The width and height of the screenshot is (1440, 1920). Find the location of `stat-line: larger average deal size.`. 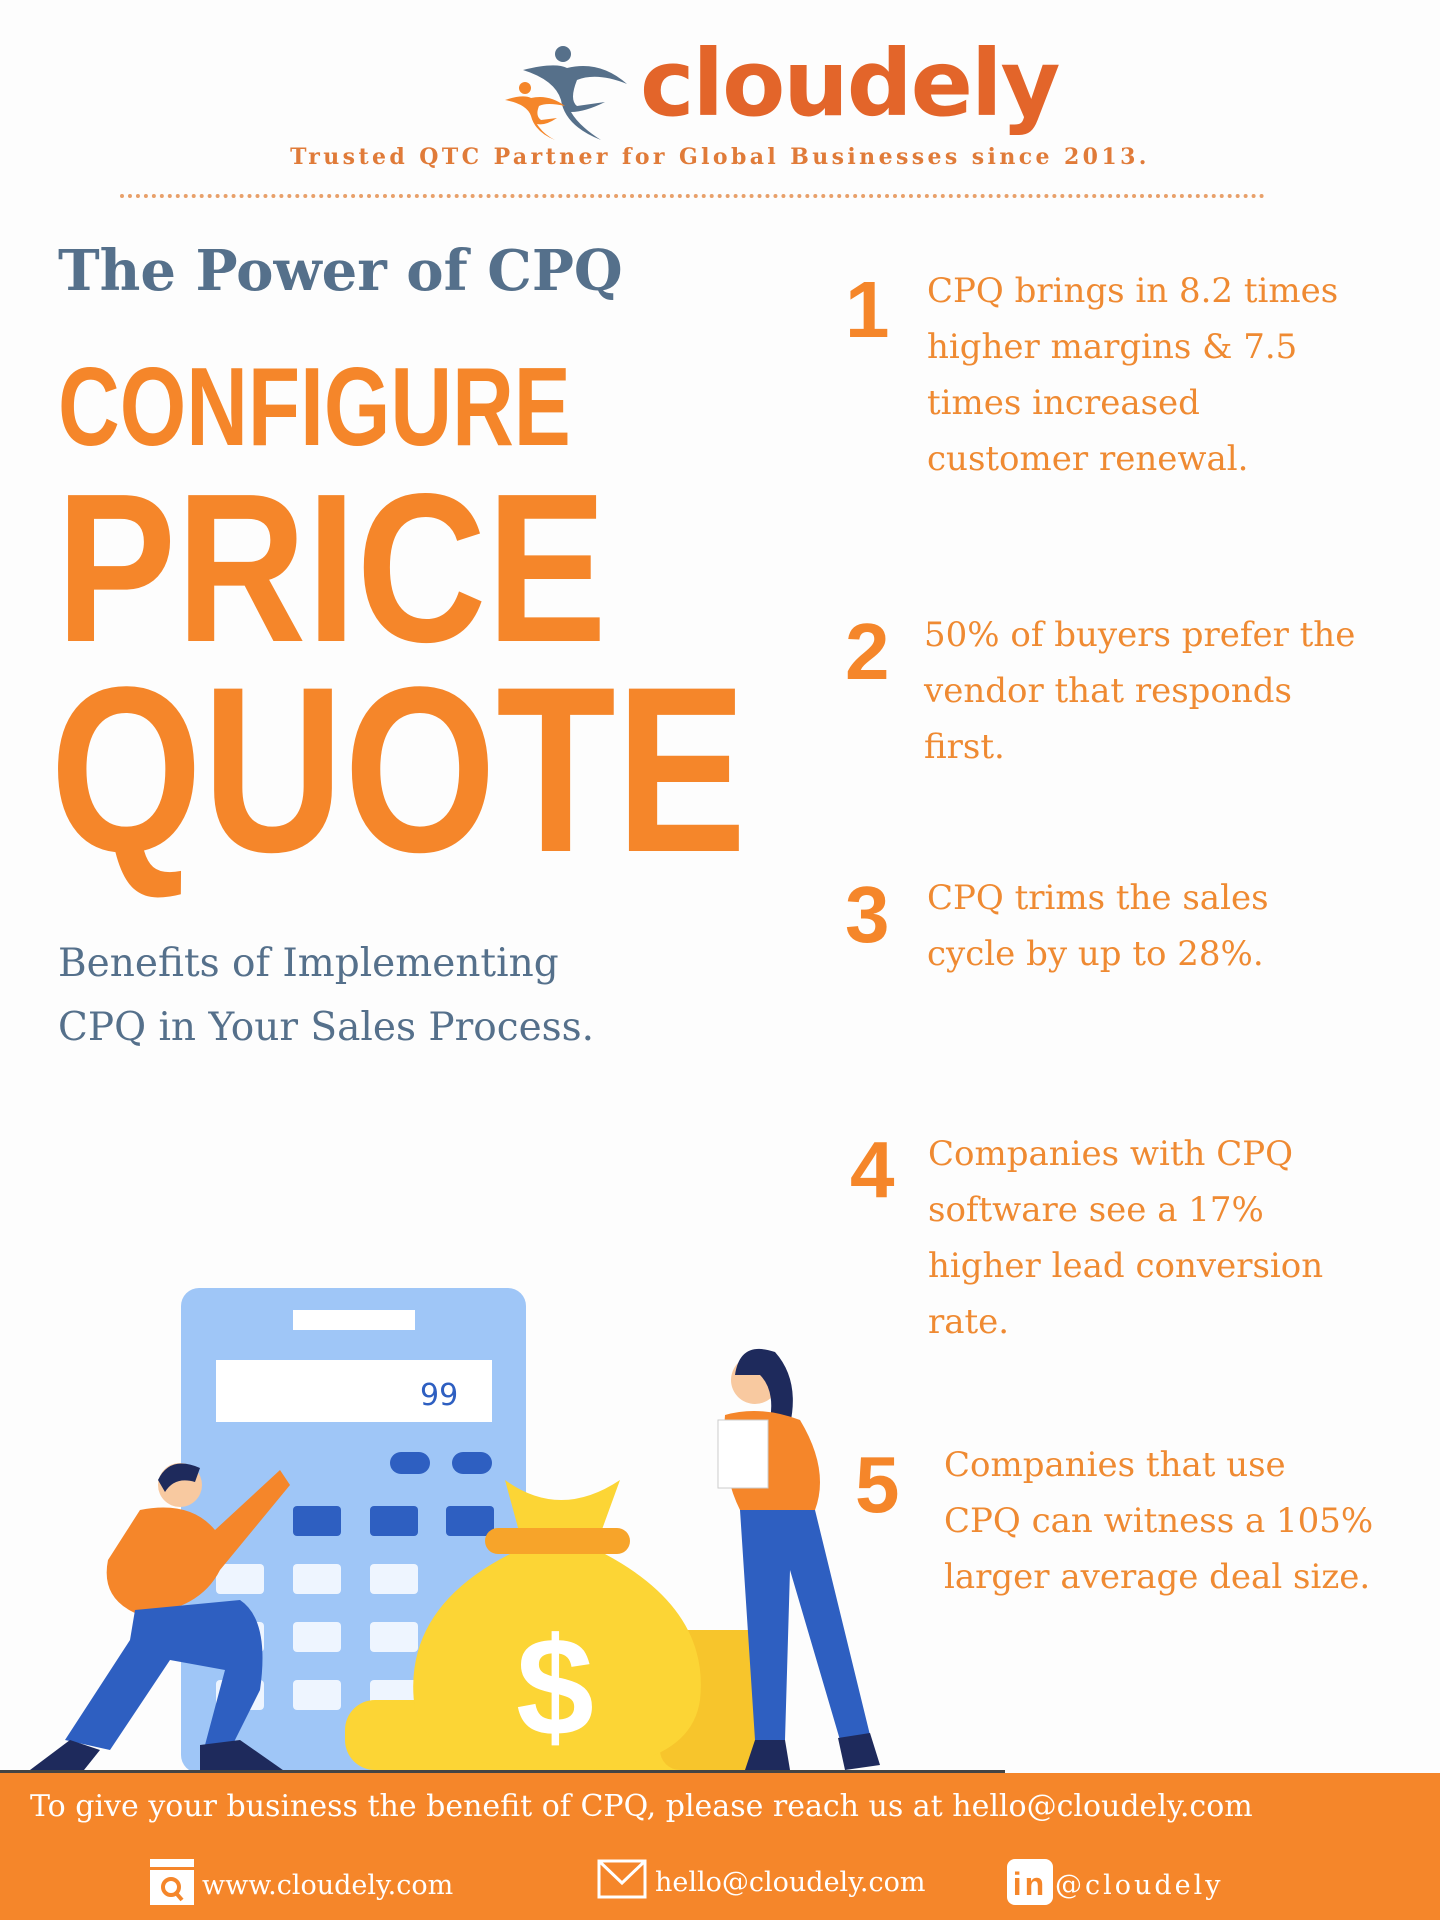

stat-line: larger average deal size. is located at coordinates (1157, 1577).